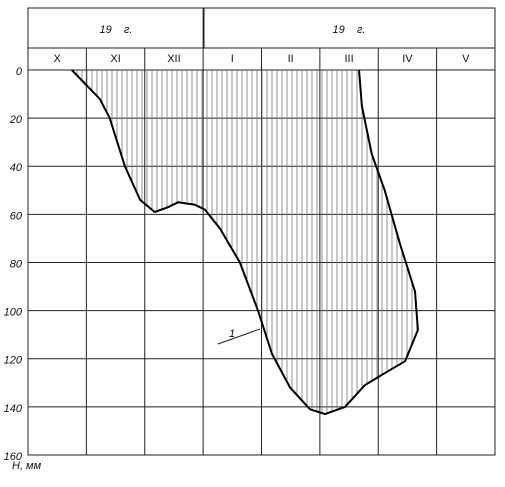 This screenshot has width=505, height=487. Describe the element at coordinates (16, 264) in the screenshot. I see `y-tick-label: 80` at that location.